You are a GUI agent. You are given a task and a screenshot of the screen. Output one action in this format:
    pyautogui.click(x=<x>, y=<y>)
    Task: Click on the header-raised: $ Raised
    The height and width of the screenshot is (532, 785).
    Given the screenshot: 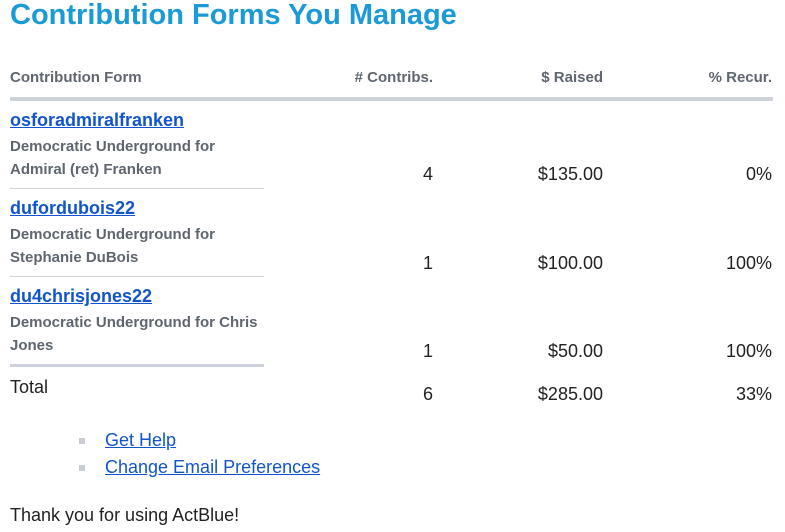 What is the action you would take?
    pyautogui.click(x=572, y=77)
    